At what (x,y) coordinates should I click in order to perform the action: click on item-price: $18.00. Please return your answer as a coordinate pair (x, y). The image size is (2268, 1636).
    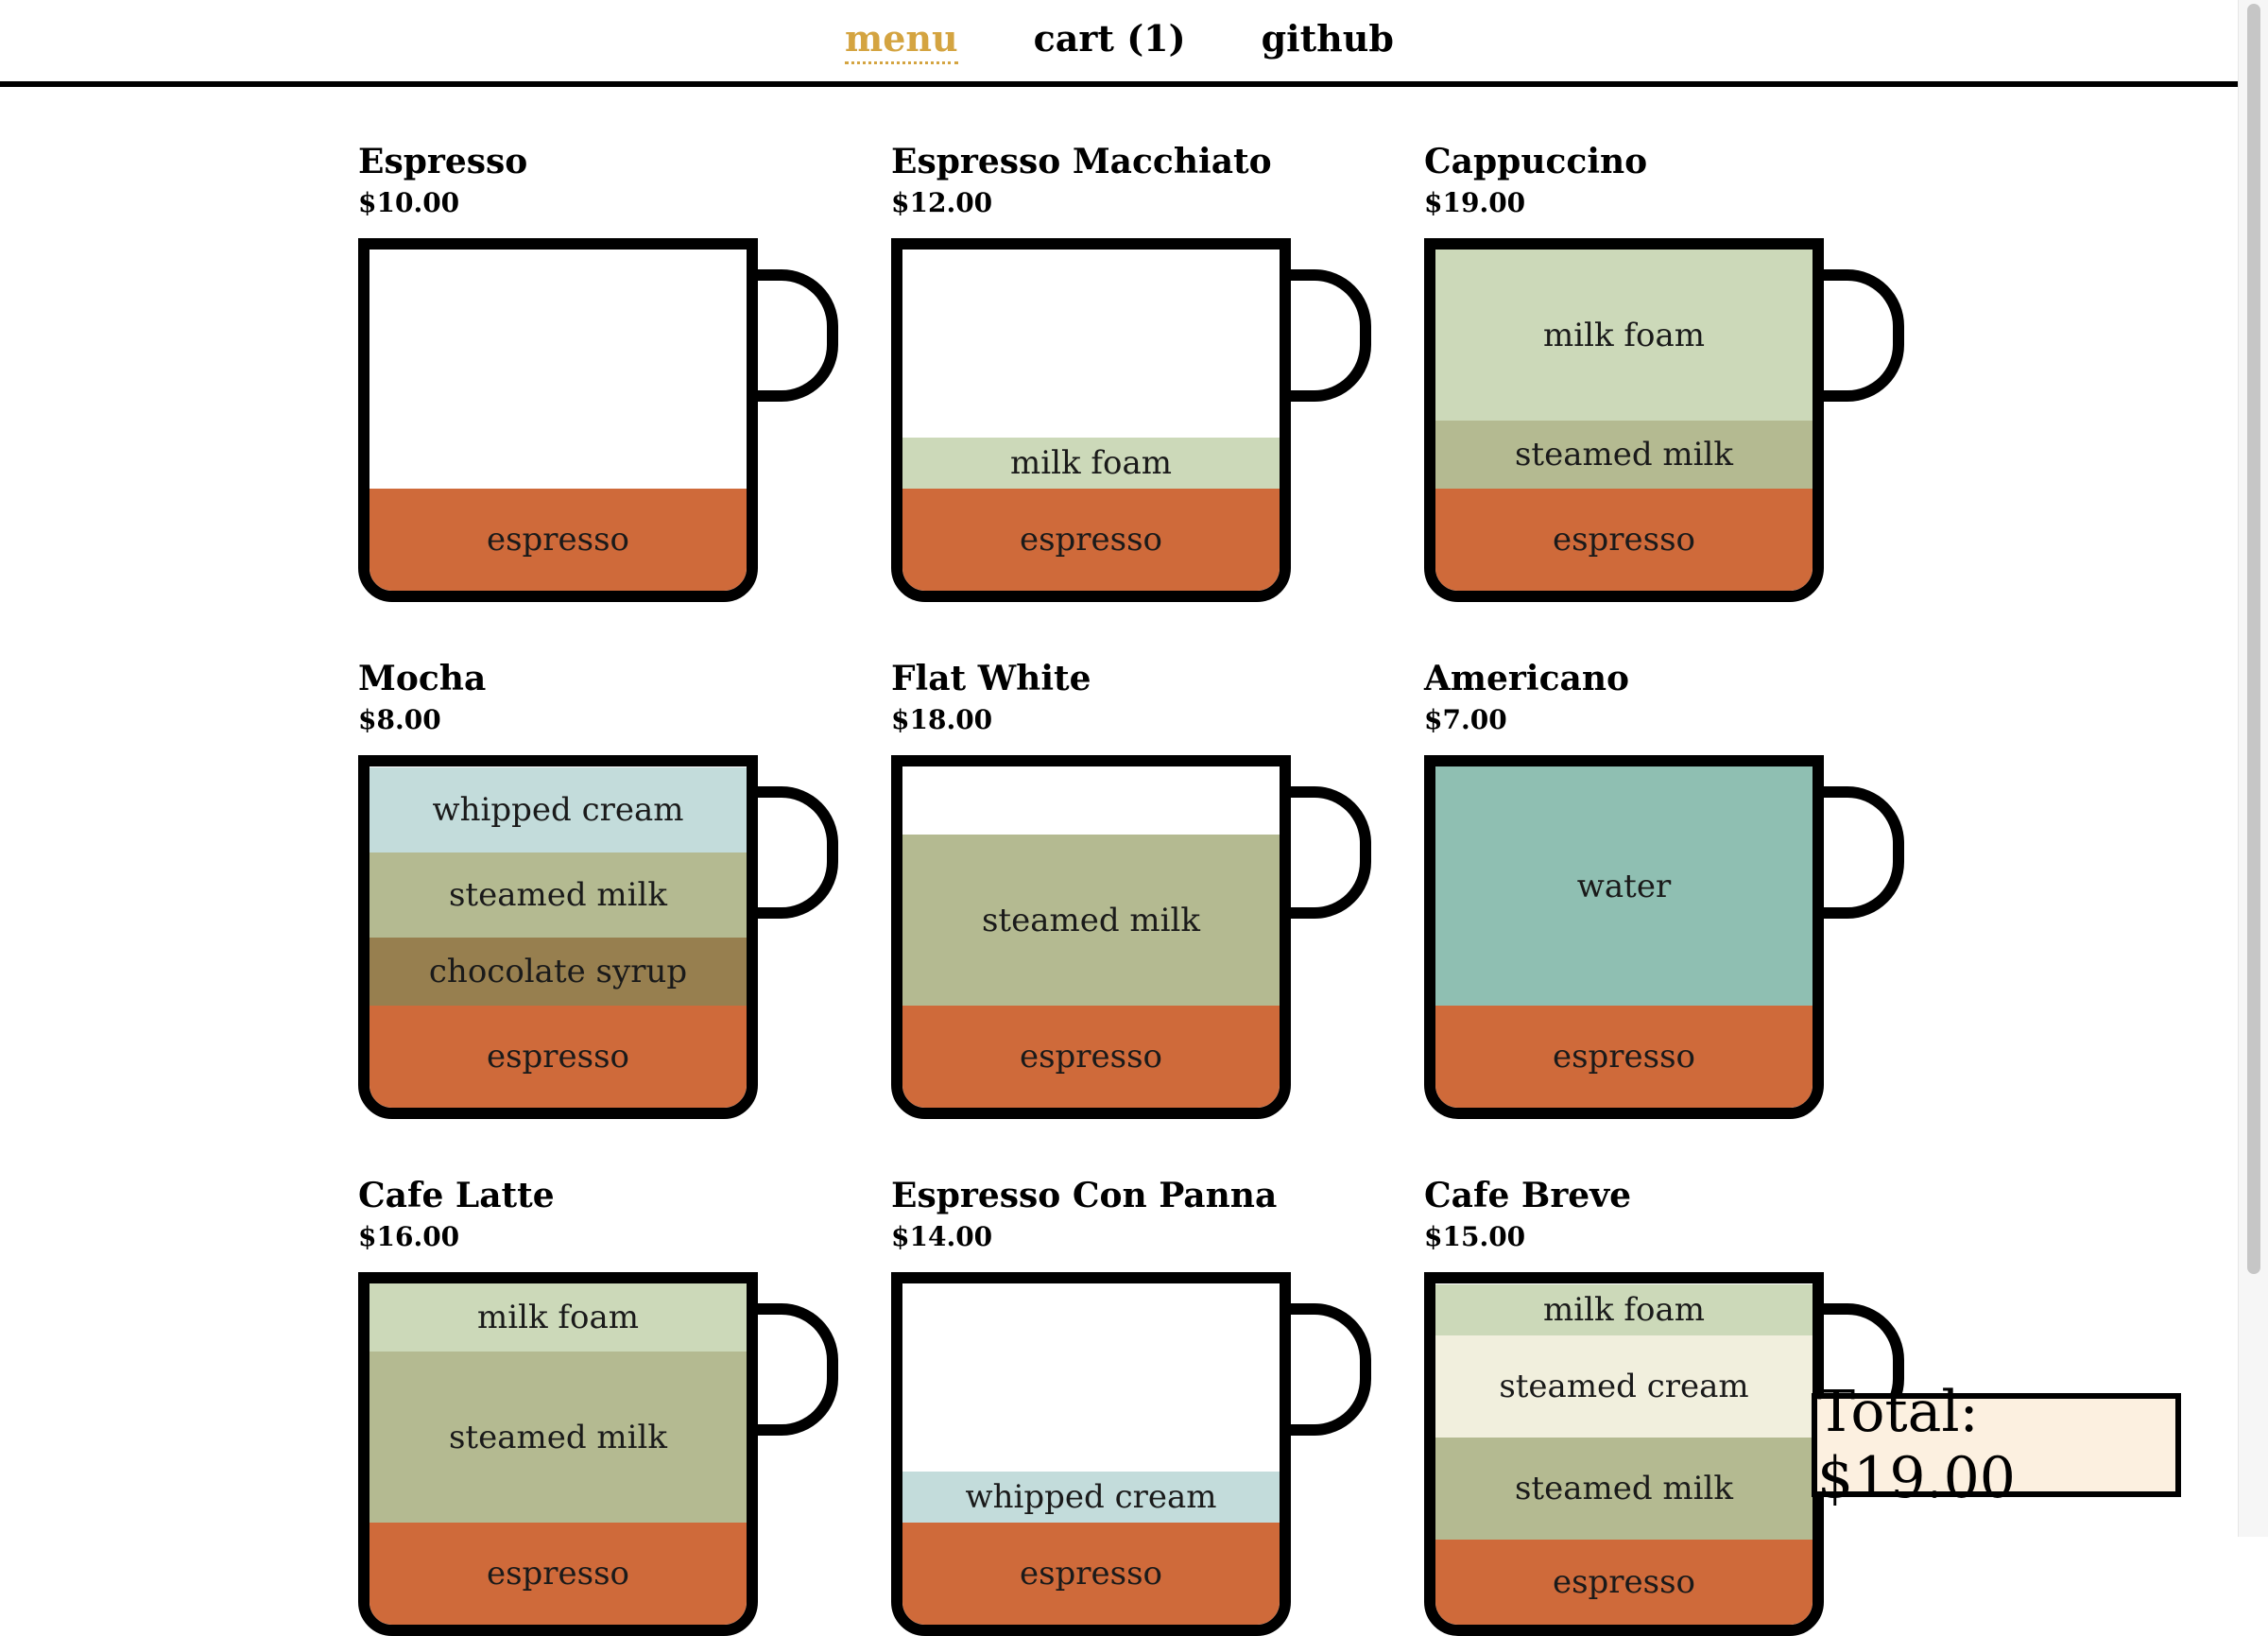
    Looking at the image, I should click on (942, 719).